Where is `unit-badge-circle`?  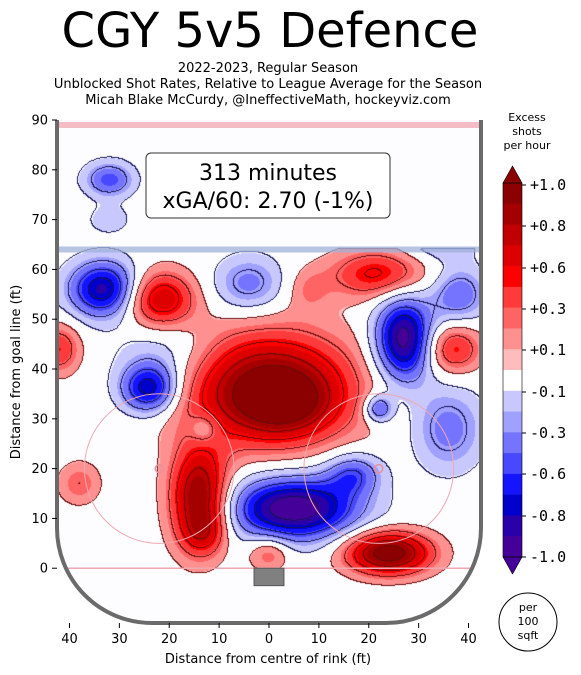 unit-badge-circle is located at coordinates (528, 622).